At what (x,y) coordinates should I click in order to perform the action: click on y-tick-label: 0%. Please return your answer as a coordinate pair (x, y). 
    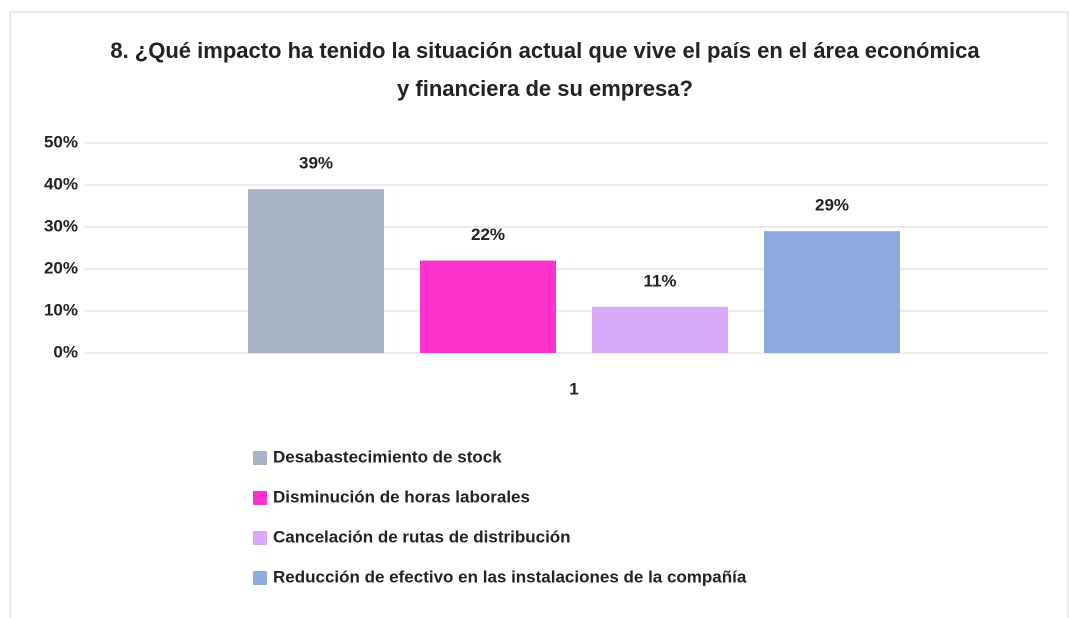
    Looking at the image, I should click on (65, 351).